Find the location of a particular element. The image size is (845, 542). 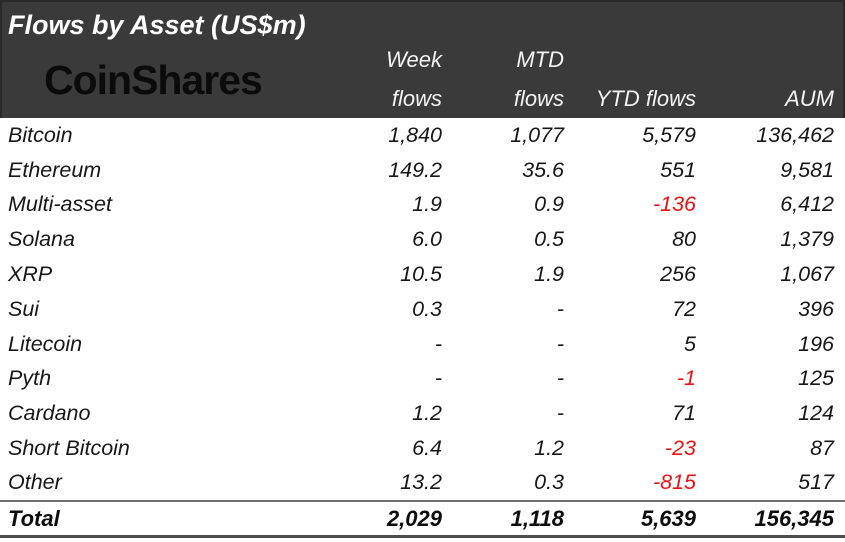

page-title: Flows by Asset (US$m) is located at coordinates (157, 25).